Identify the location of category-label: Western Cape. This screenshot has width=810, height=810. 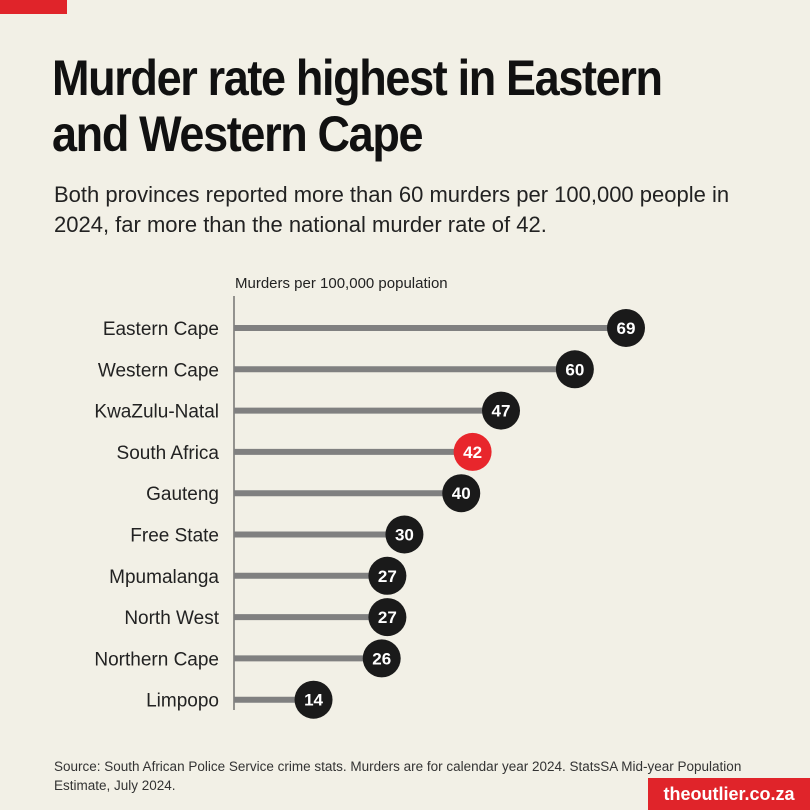
(158, 370).